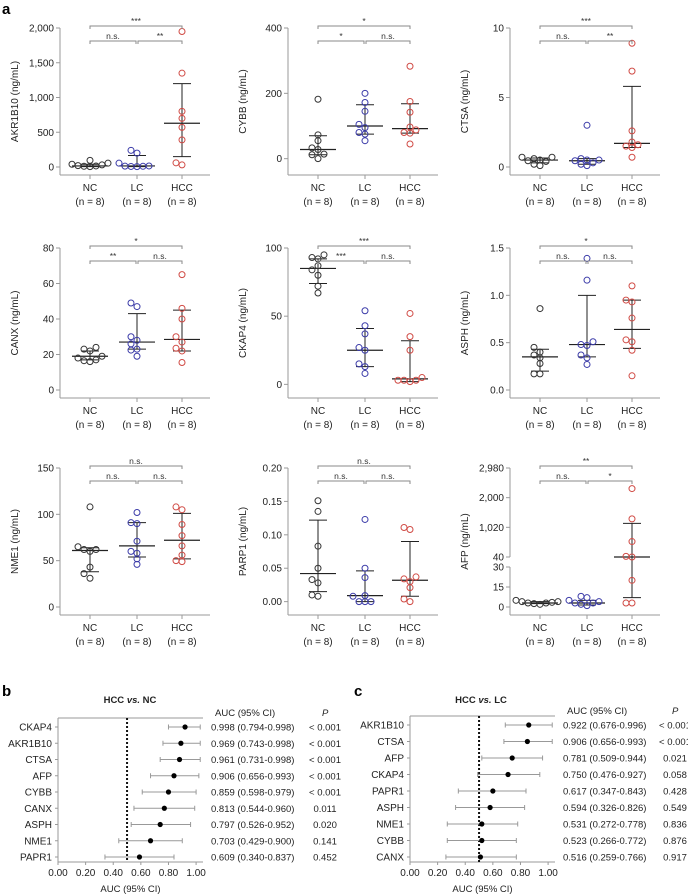  I want to click on marker-label: NME1, so click(390, 825).